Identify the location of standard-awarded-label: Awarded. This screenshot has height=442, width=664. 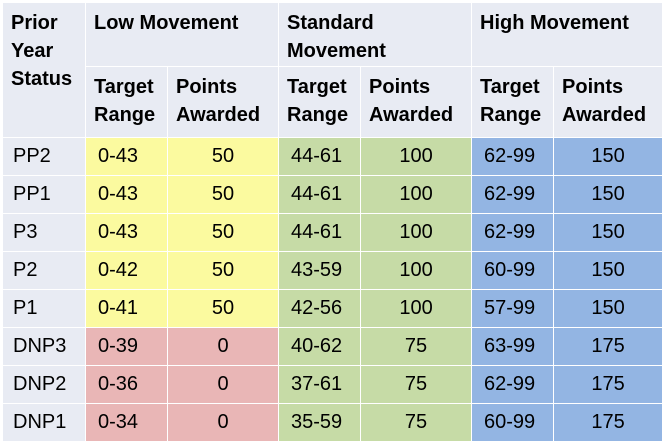
(411, 115).